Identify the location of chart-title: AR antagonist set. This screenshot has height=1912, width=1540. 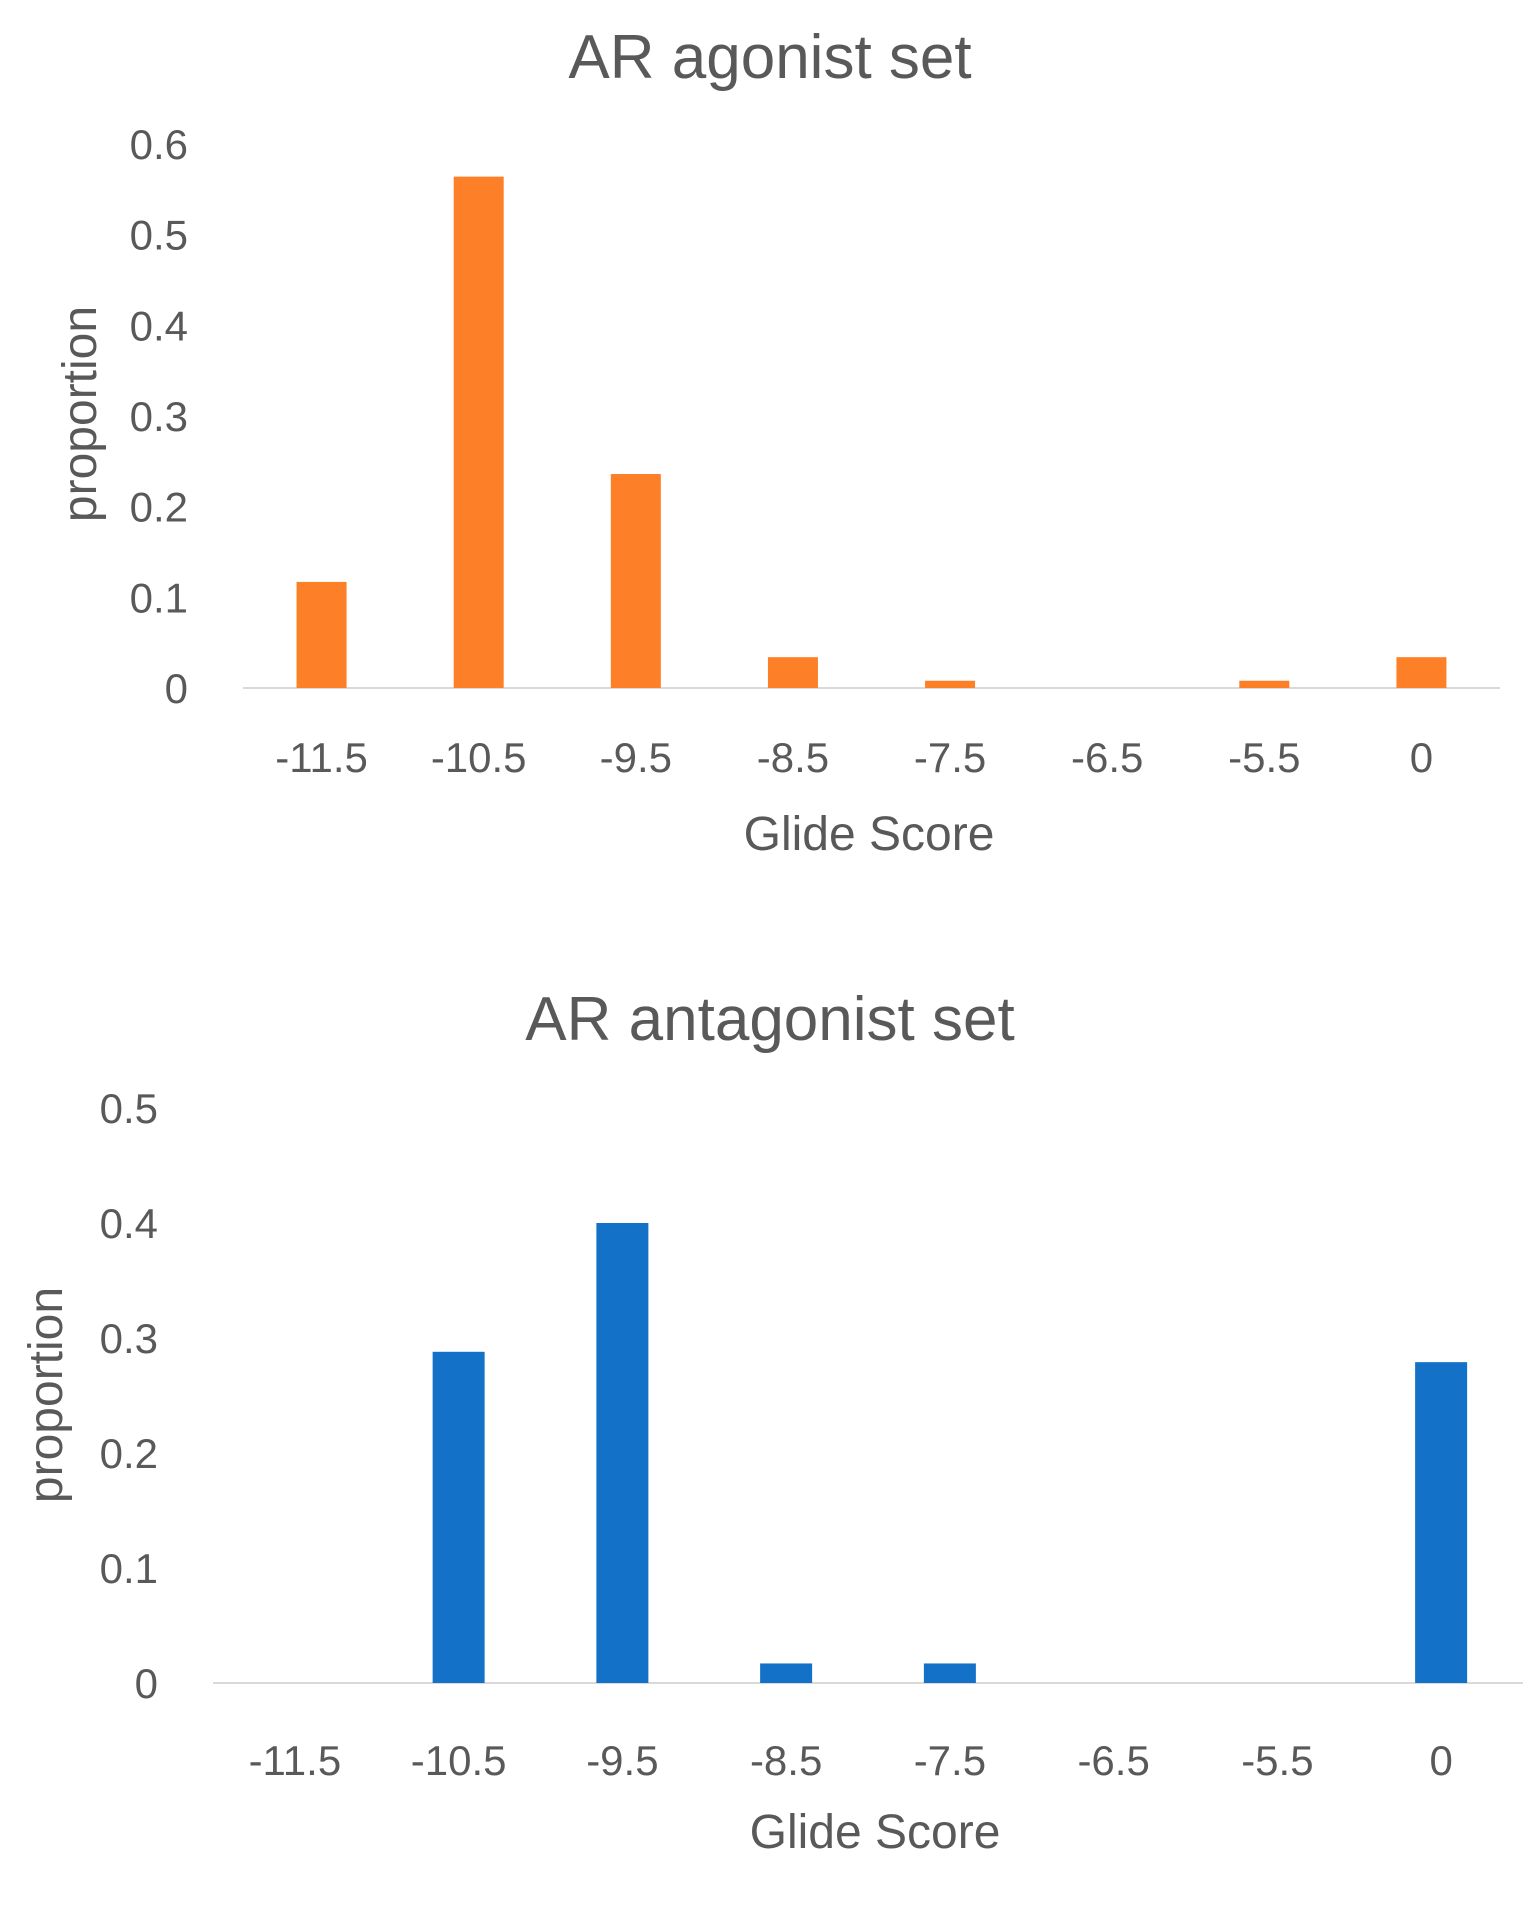
(769, 1019).